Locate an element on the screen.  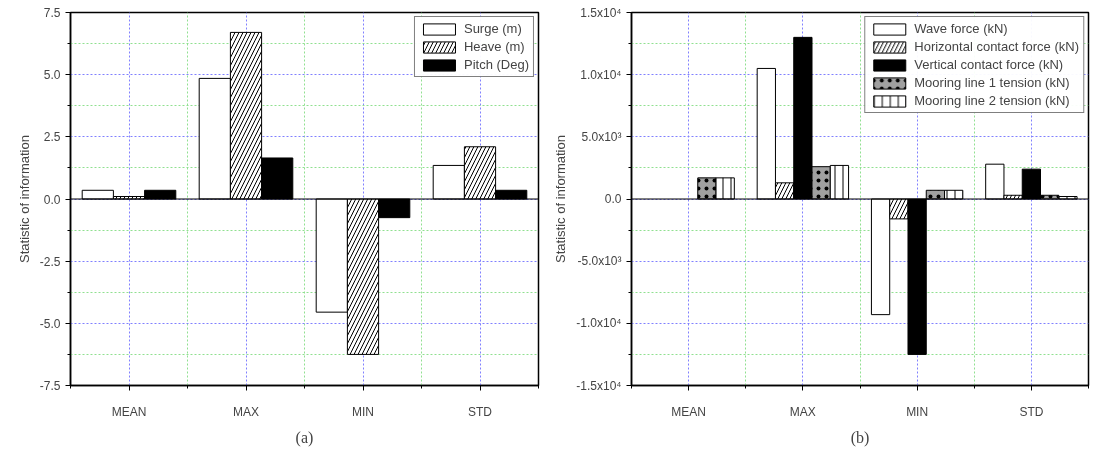
text: (a) is located at coordinates (304, 437).